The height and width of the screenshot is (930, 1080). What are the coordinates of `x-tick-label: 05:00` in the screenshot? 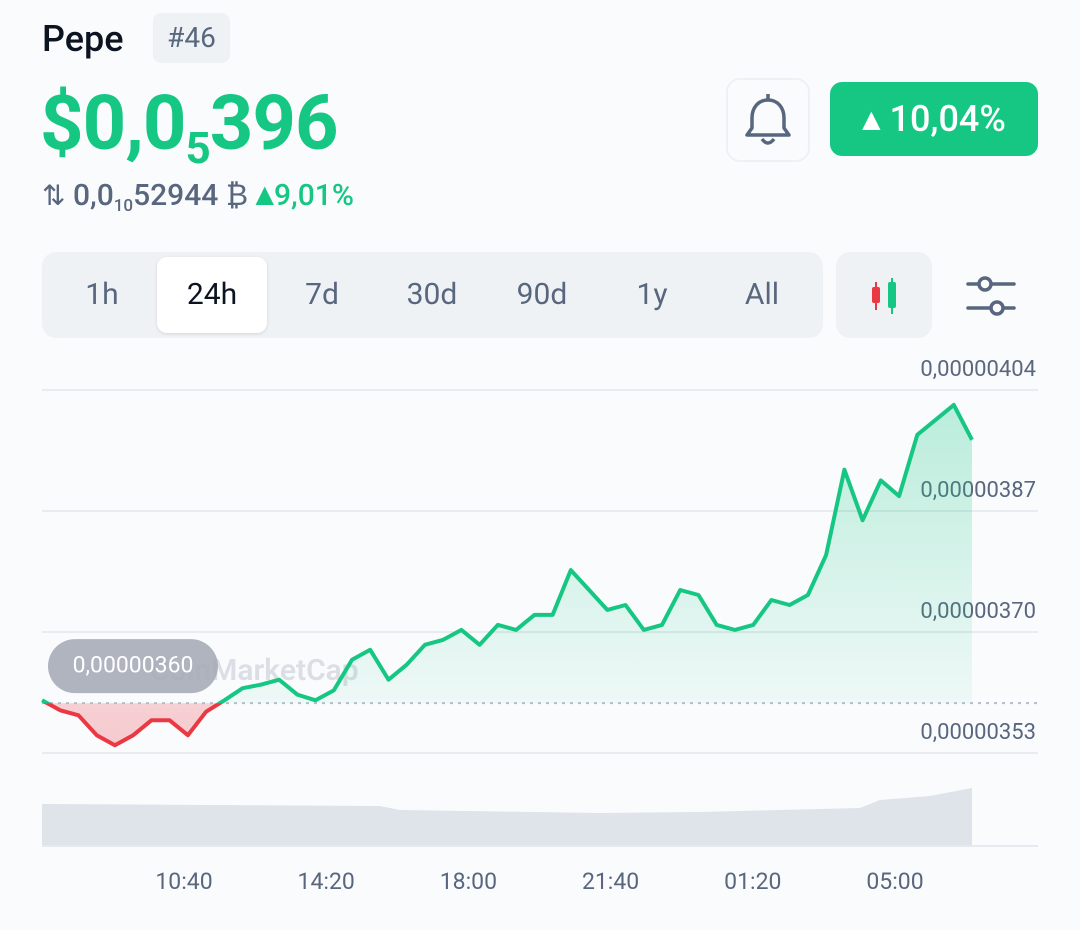 It's located at (894, 881).